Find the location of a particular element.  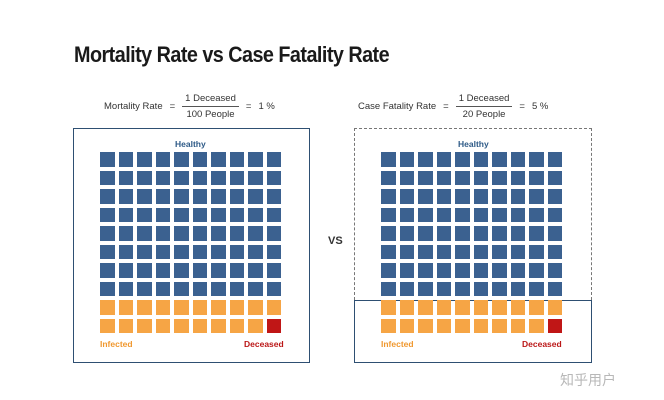

deceased-label: Deceased is located at coordinates (264, 344).